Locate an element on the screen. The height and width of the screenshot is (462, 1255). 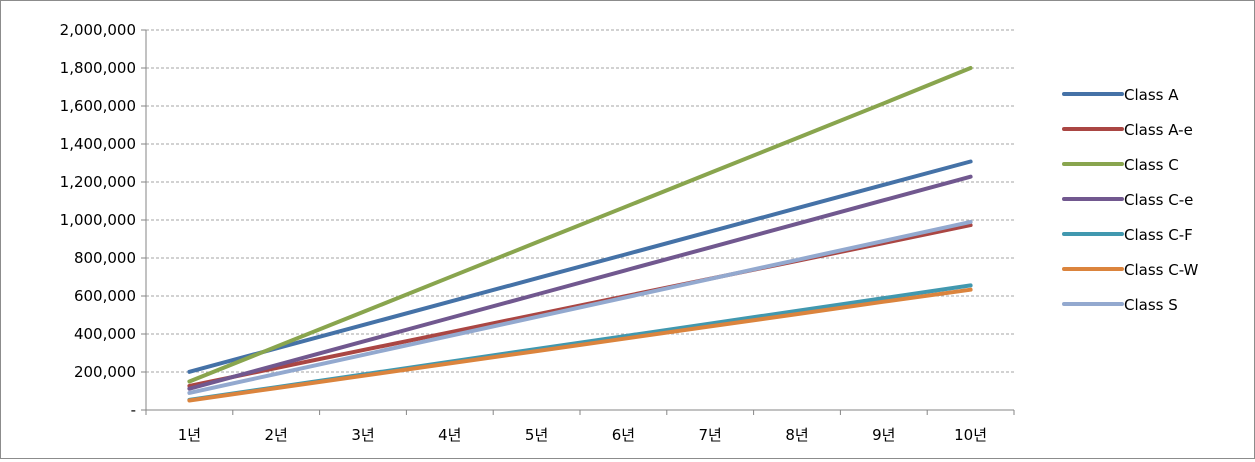
y-tick-label: 1,400,000 is located at coordinates (98, 144).